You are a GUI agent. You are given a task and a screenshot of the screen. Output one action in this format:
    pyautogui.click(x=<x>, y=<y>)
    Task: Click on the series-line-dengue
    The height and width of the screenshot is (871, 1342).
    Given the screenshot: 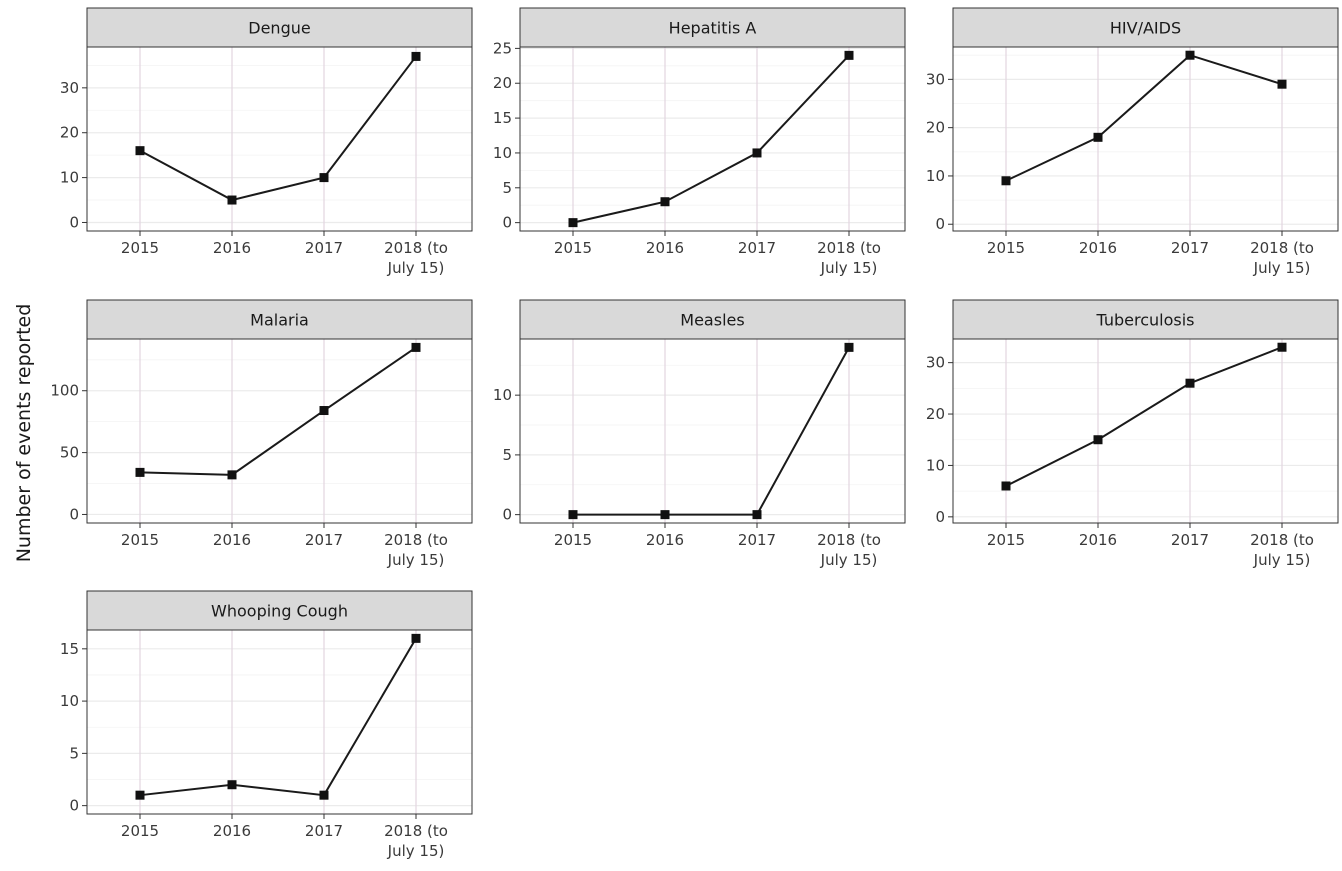 What is the action you would take?
    pyautogui.click(x=278, y=128)
    